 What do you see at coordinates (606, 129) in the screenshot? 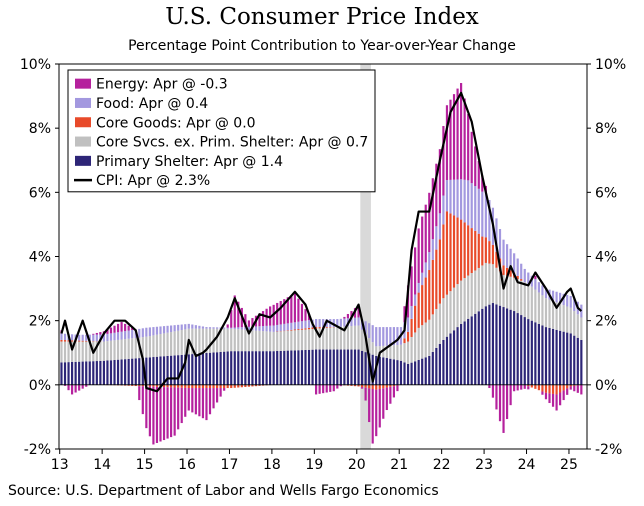
I see `y-tick-label-right: 8%` at bounding box center [606, 129].